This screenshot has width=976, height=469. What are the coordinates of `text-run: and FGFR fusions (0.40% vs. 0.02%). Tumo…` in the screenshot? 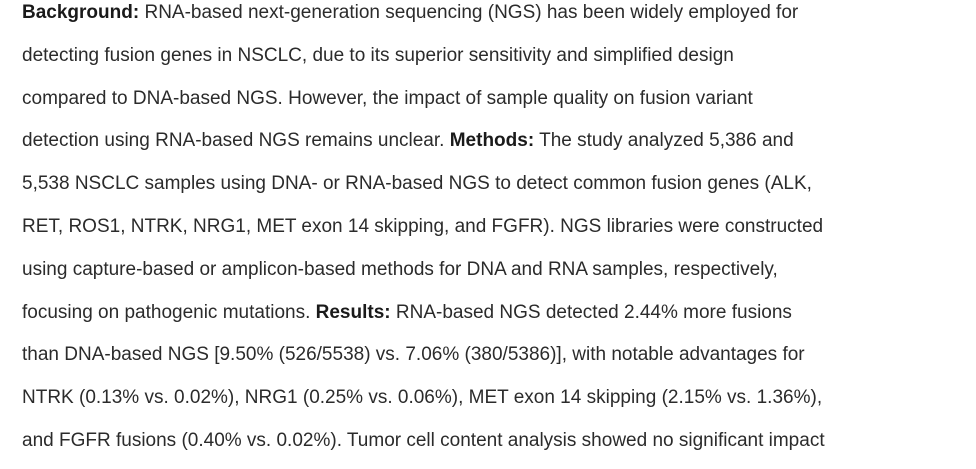 It's located at (423, 440).